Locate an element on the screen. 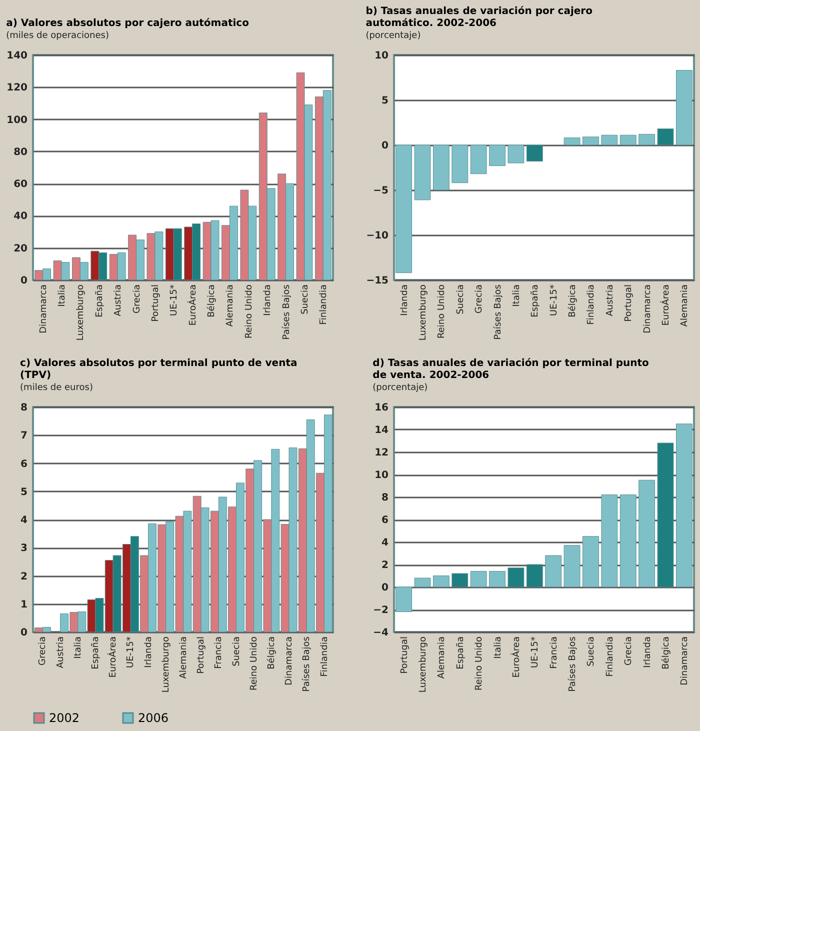  chart-subtitle: (miles de euros) is located at coordinates (56, 388).